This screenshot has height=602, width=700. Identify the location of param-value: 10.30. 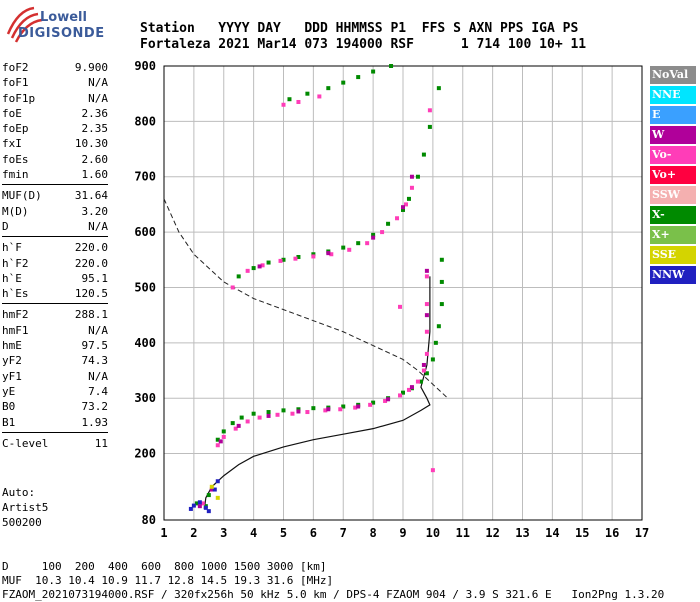
(91, 144).